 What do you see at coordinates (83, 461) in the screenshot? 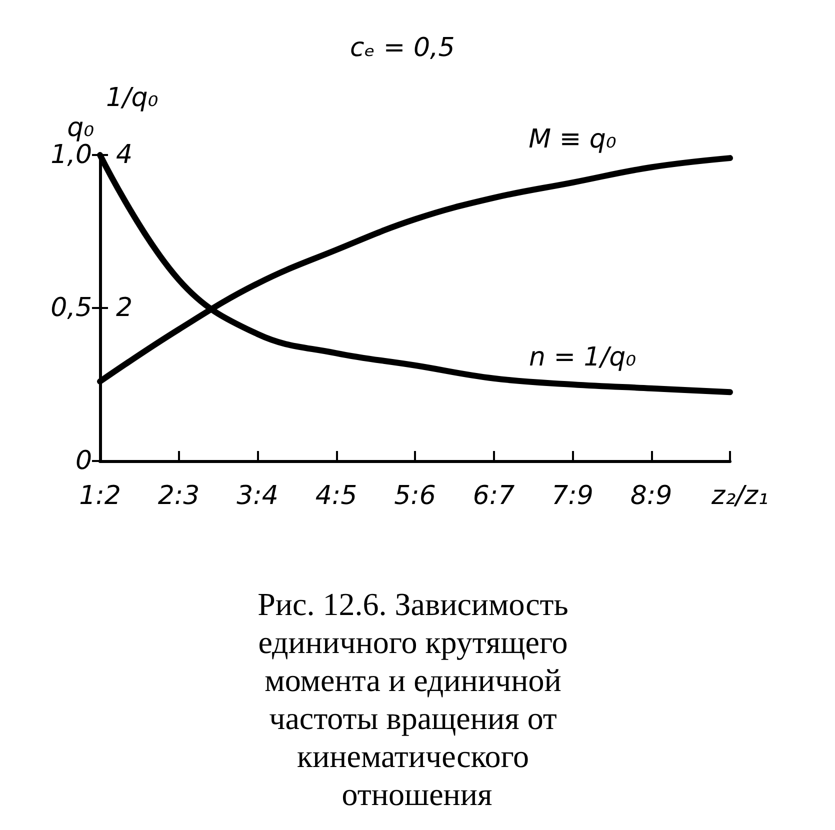
I see `y-tick-label: 0` at bounding box center [83, 461].